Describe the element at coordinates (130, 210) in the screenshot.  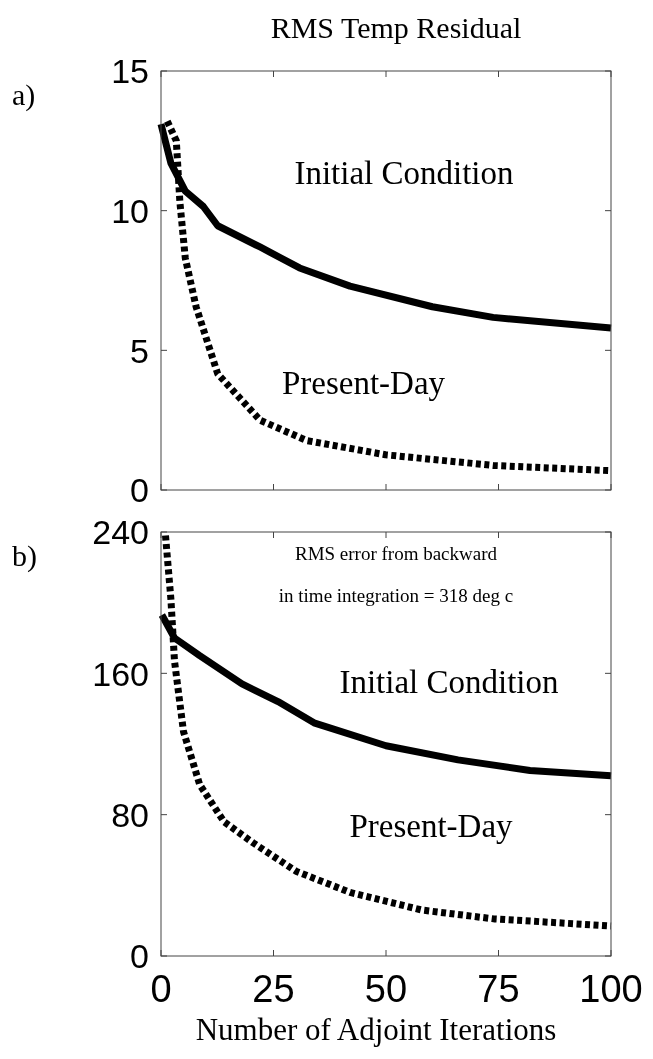
I see `y-tick-label: 10` at that location.